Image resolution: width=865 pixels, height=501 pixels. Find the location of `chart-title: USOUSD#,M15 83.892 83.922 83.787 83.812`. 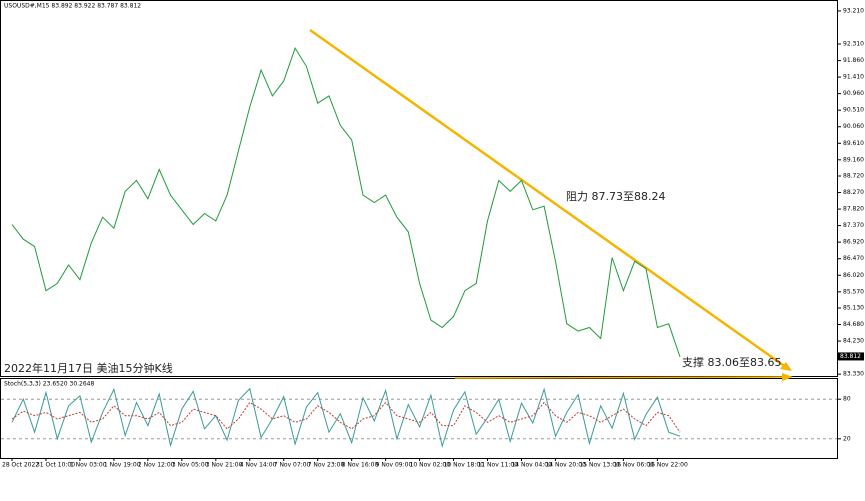

chart-title: USOUSD#,M15 83.892 83.922 83.787 83.812 is located at coordinates (72, 6).